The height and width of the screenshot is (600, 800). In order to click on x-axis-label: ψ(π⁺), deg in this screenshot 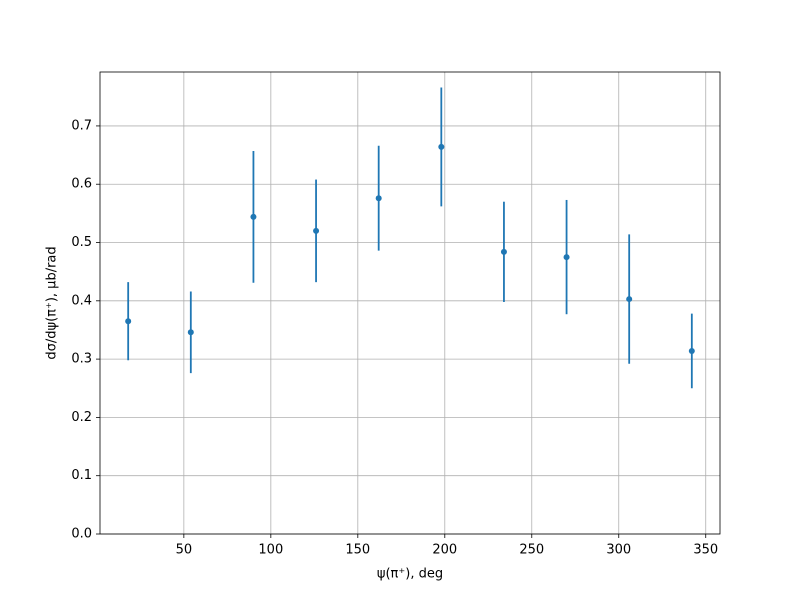, I will do `click(410, 574)`.